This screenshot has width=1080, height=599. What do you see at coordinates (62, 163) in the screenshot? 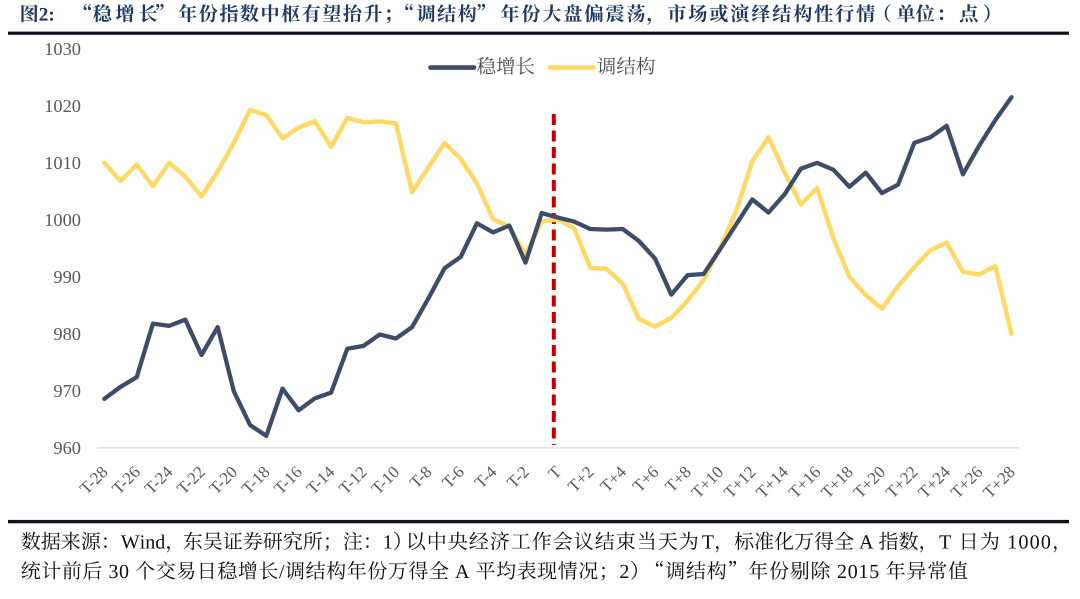
I see `svg-text: 1010` at bounding box center [62, 163].